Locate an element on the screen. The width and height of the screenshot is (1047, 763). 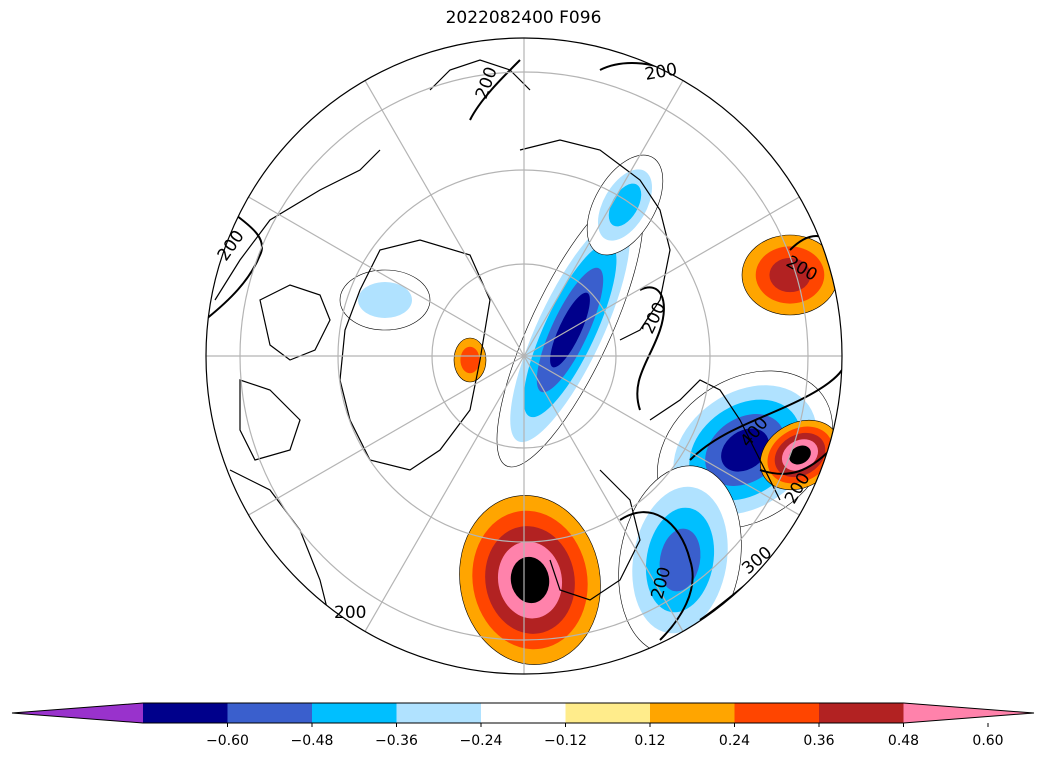
coastline-kamchatka is located at coordinates (480, 75).